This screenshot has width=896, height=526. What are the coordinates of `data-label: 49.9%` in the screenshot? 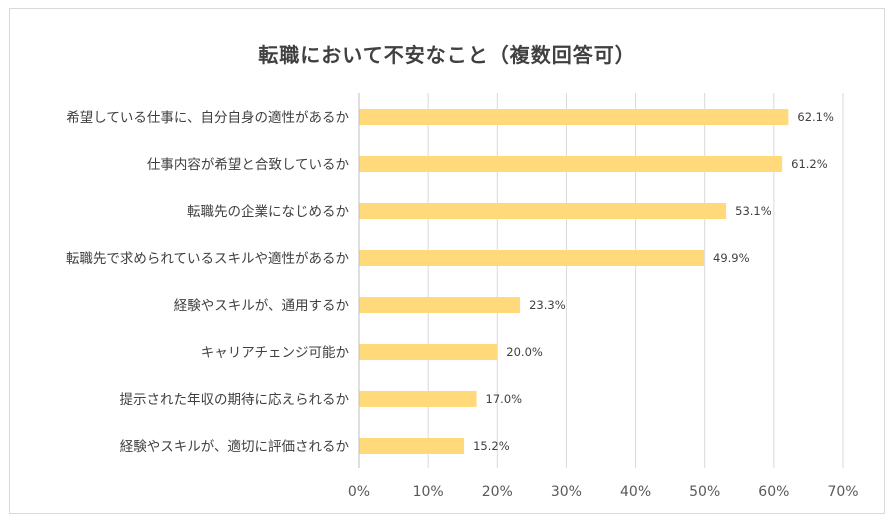 It's located at (731, 258).